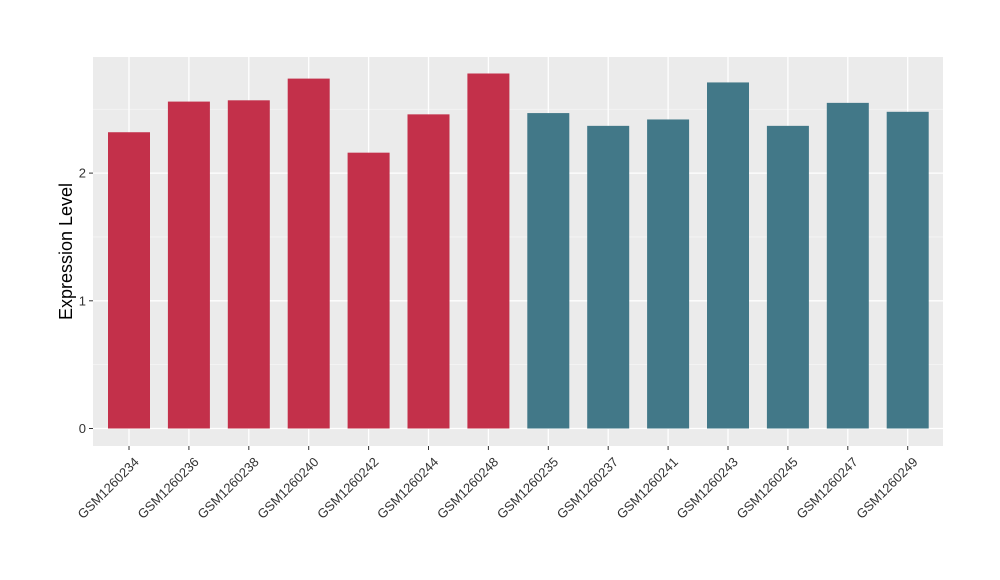 This screenshot has height=580, width=1000. What do you see at coordinates (728, 255) in the screenshot?
I see `bar-GSM1260243` at bounding box center [728, 255].